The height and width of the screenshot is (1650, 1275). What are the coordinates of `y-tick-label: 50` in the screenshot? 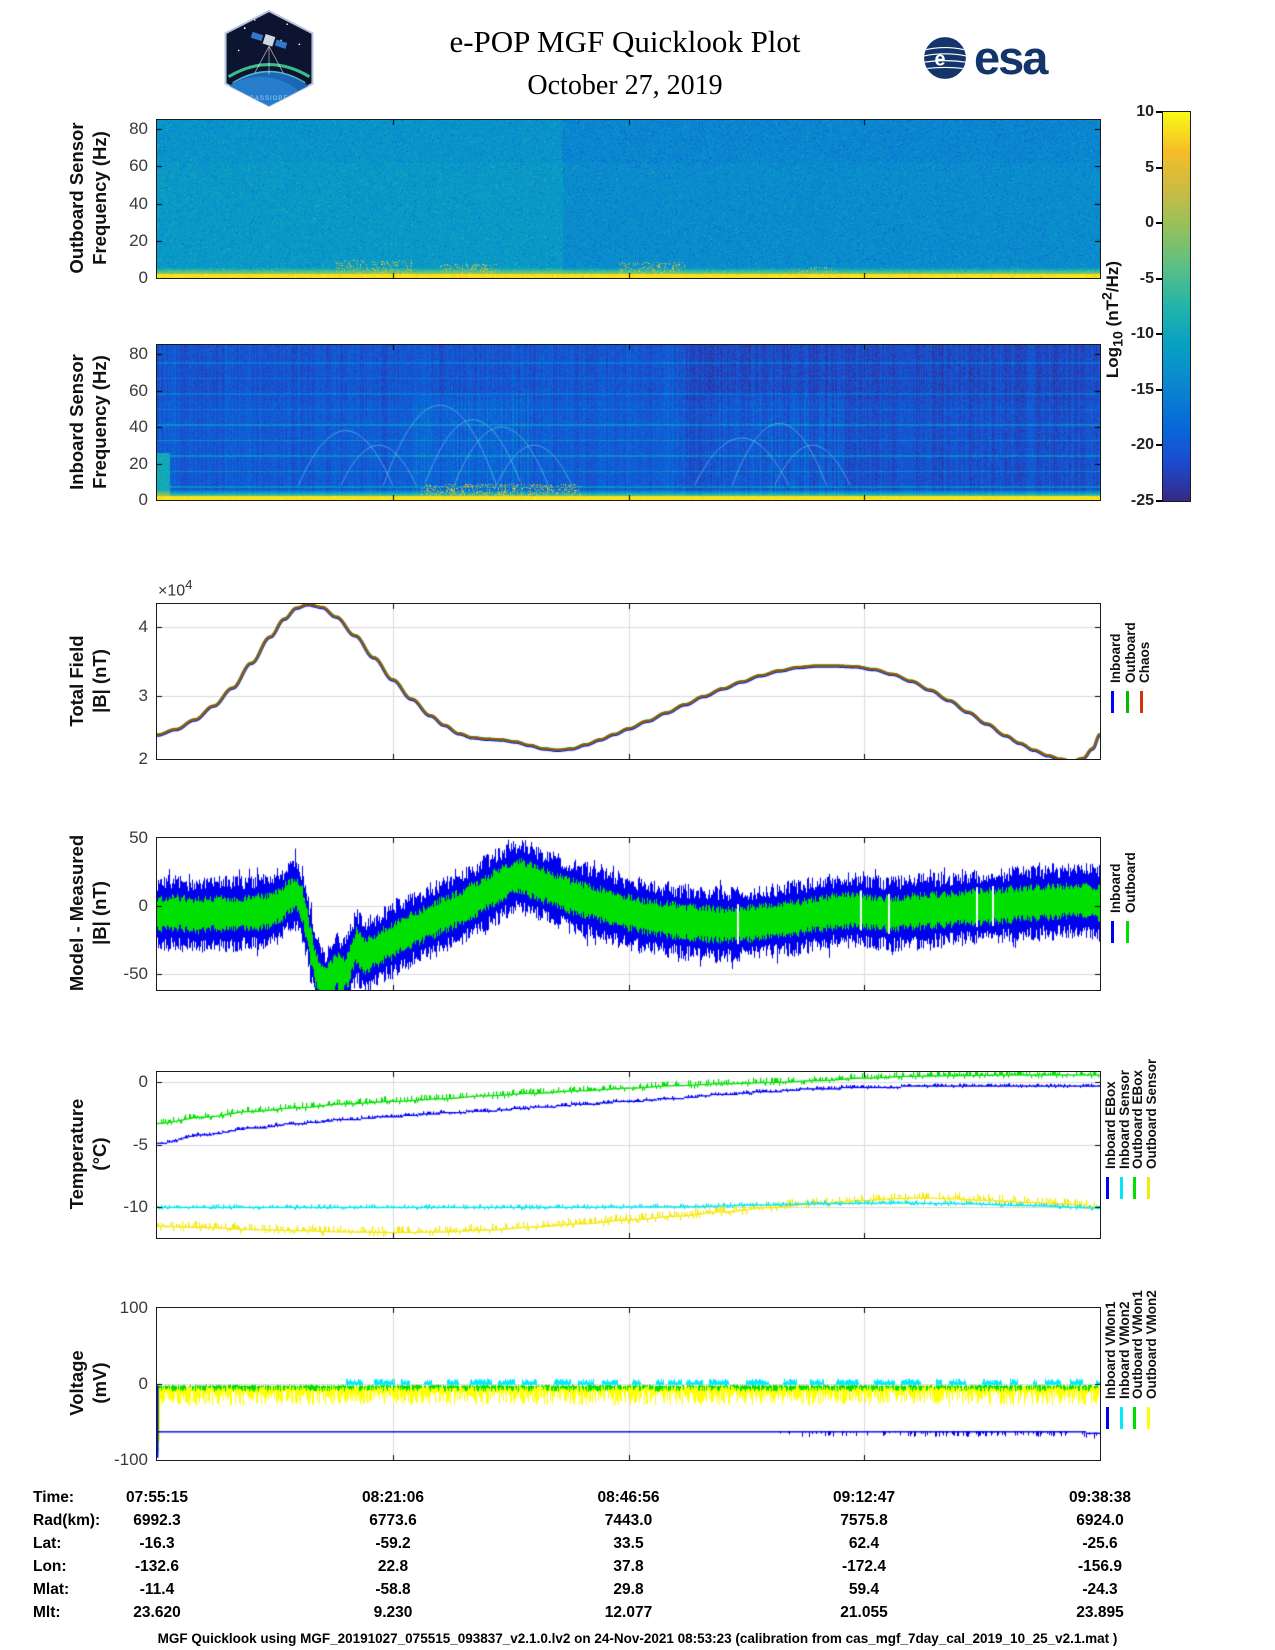 It's located at (138, 837).